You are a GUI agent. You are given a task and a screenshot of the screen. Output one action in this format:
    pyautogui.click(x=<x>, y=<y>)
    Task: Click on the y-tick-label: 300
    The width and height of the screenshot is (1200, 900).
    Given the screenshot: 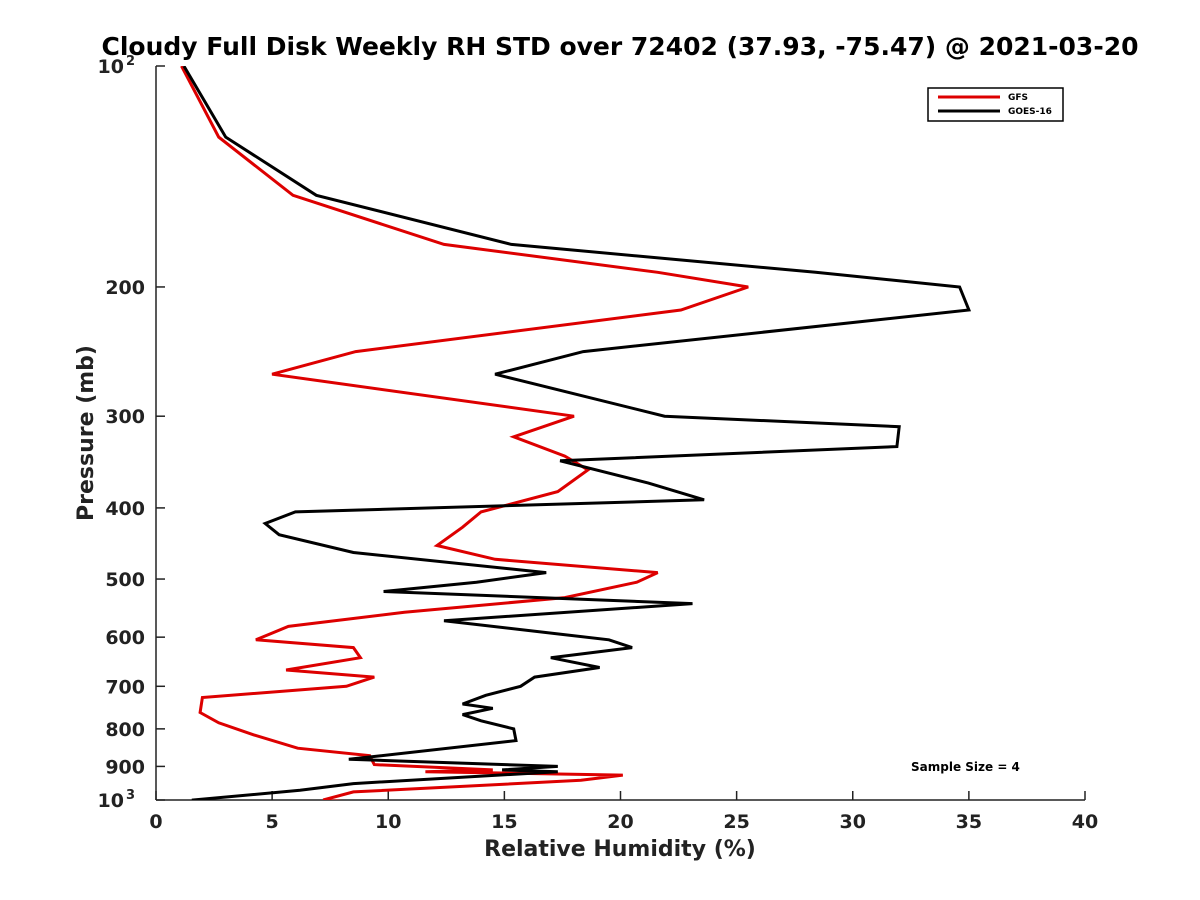 What is the action you would take?
    pyautogui.click(x=125, y=417)
    